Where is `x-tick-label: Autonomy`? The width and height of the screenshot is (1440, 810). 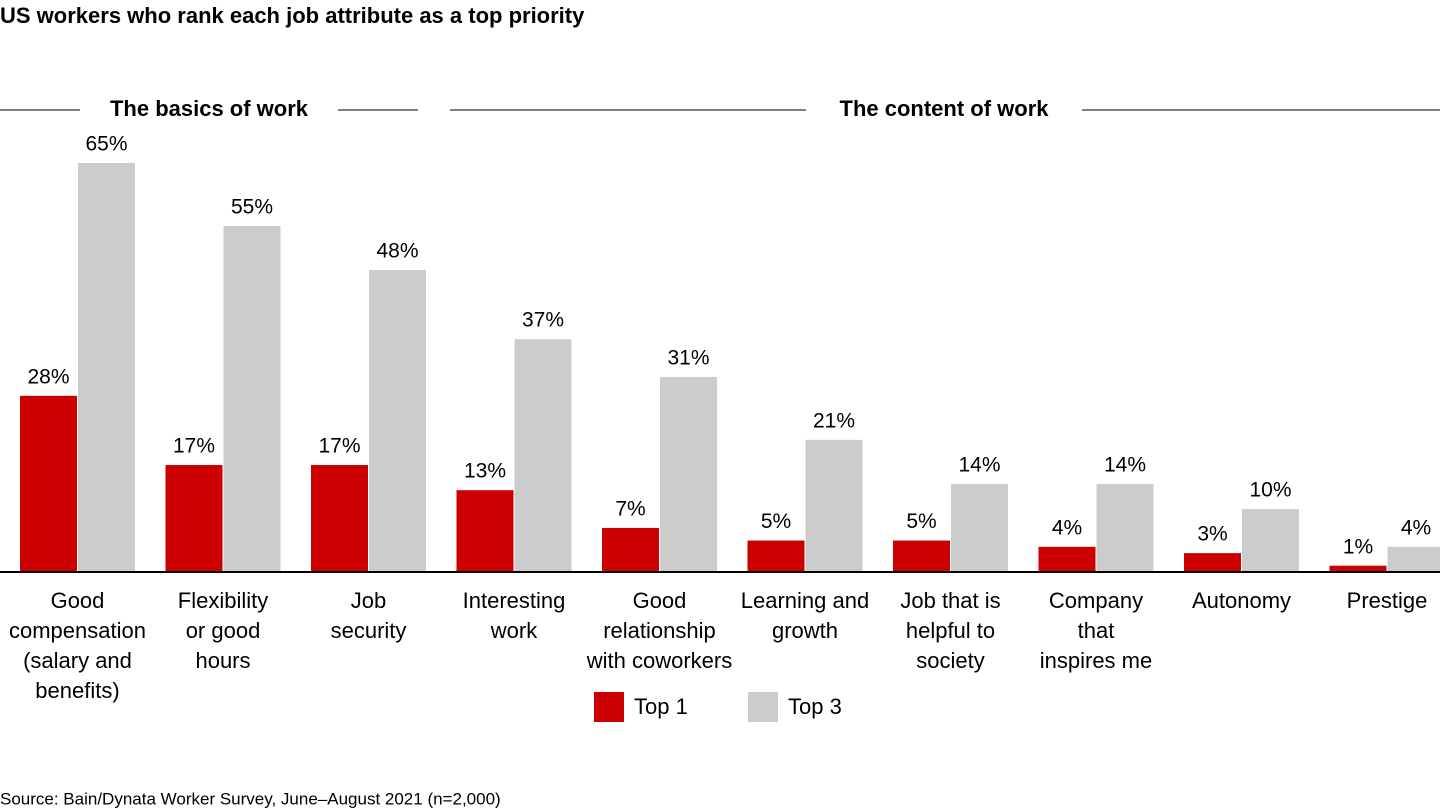 x-tick-label: Autonomy is located at coordinates (1241, 600).